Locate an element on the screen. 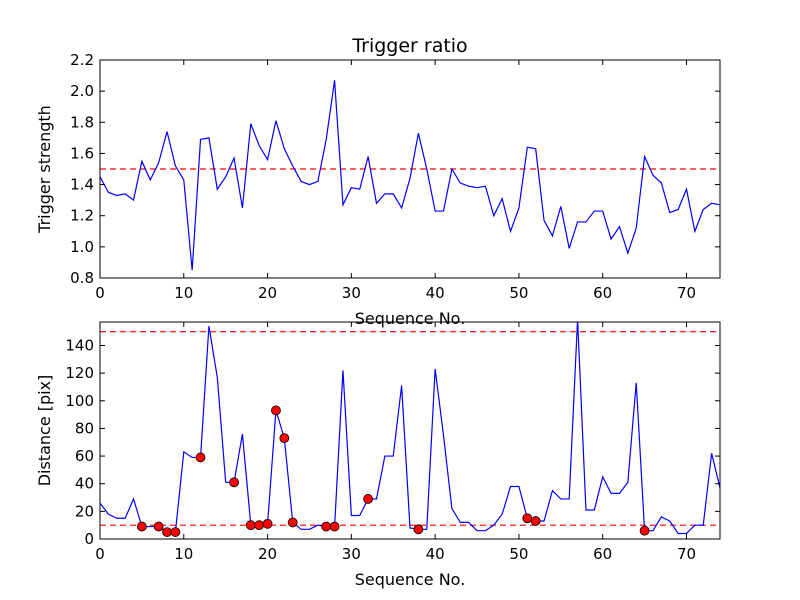 The image size is (800, 600). y-tick-label: 1.0 is located at coordinates (82, 247).